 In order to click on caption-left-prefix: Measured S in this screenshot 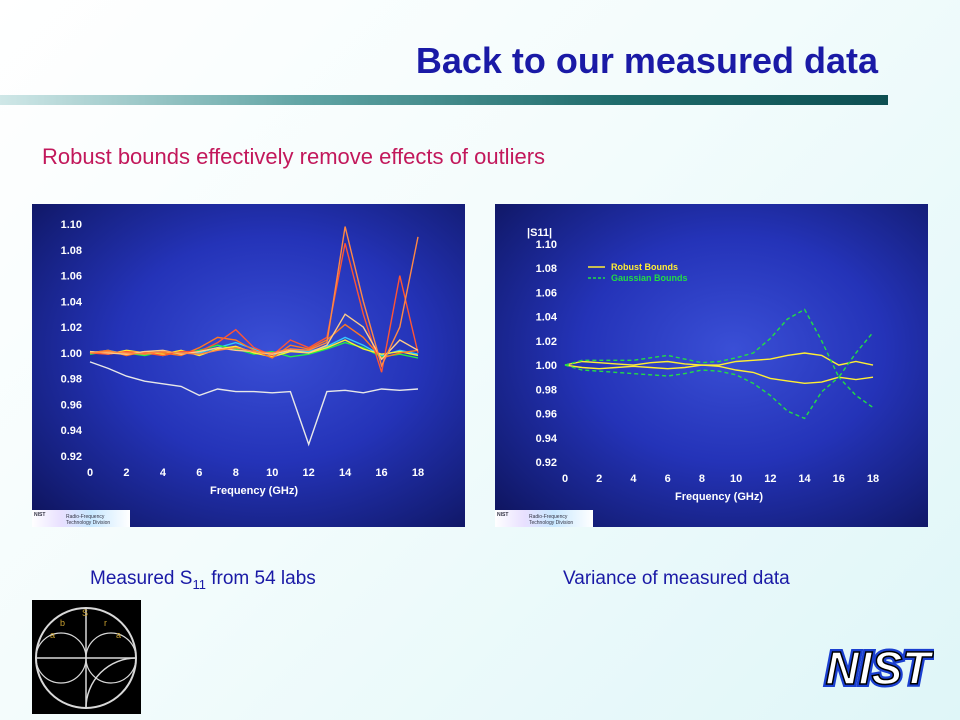, I will do `click(141, 578)`.